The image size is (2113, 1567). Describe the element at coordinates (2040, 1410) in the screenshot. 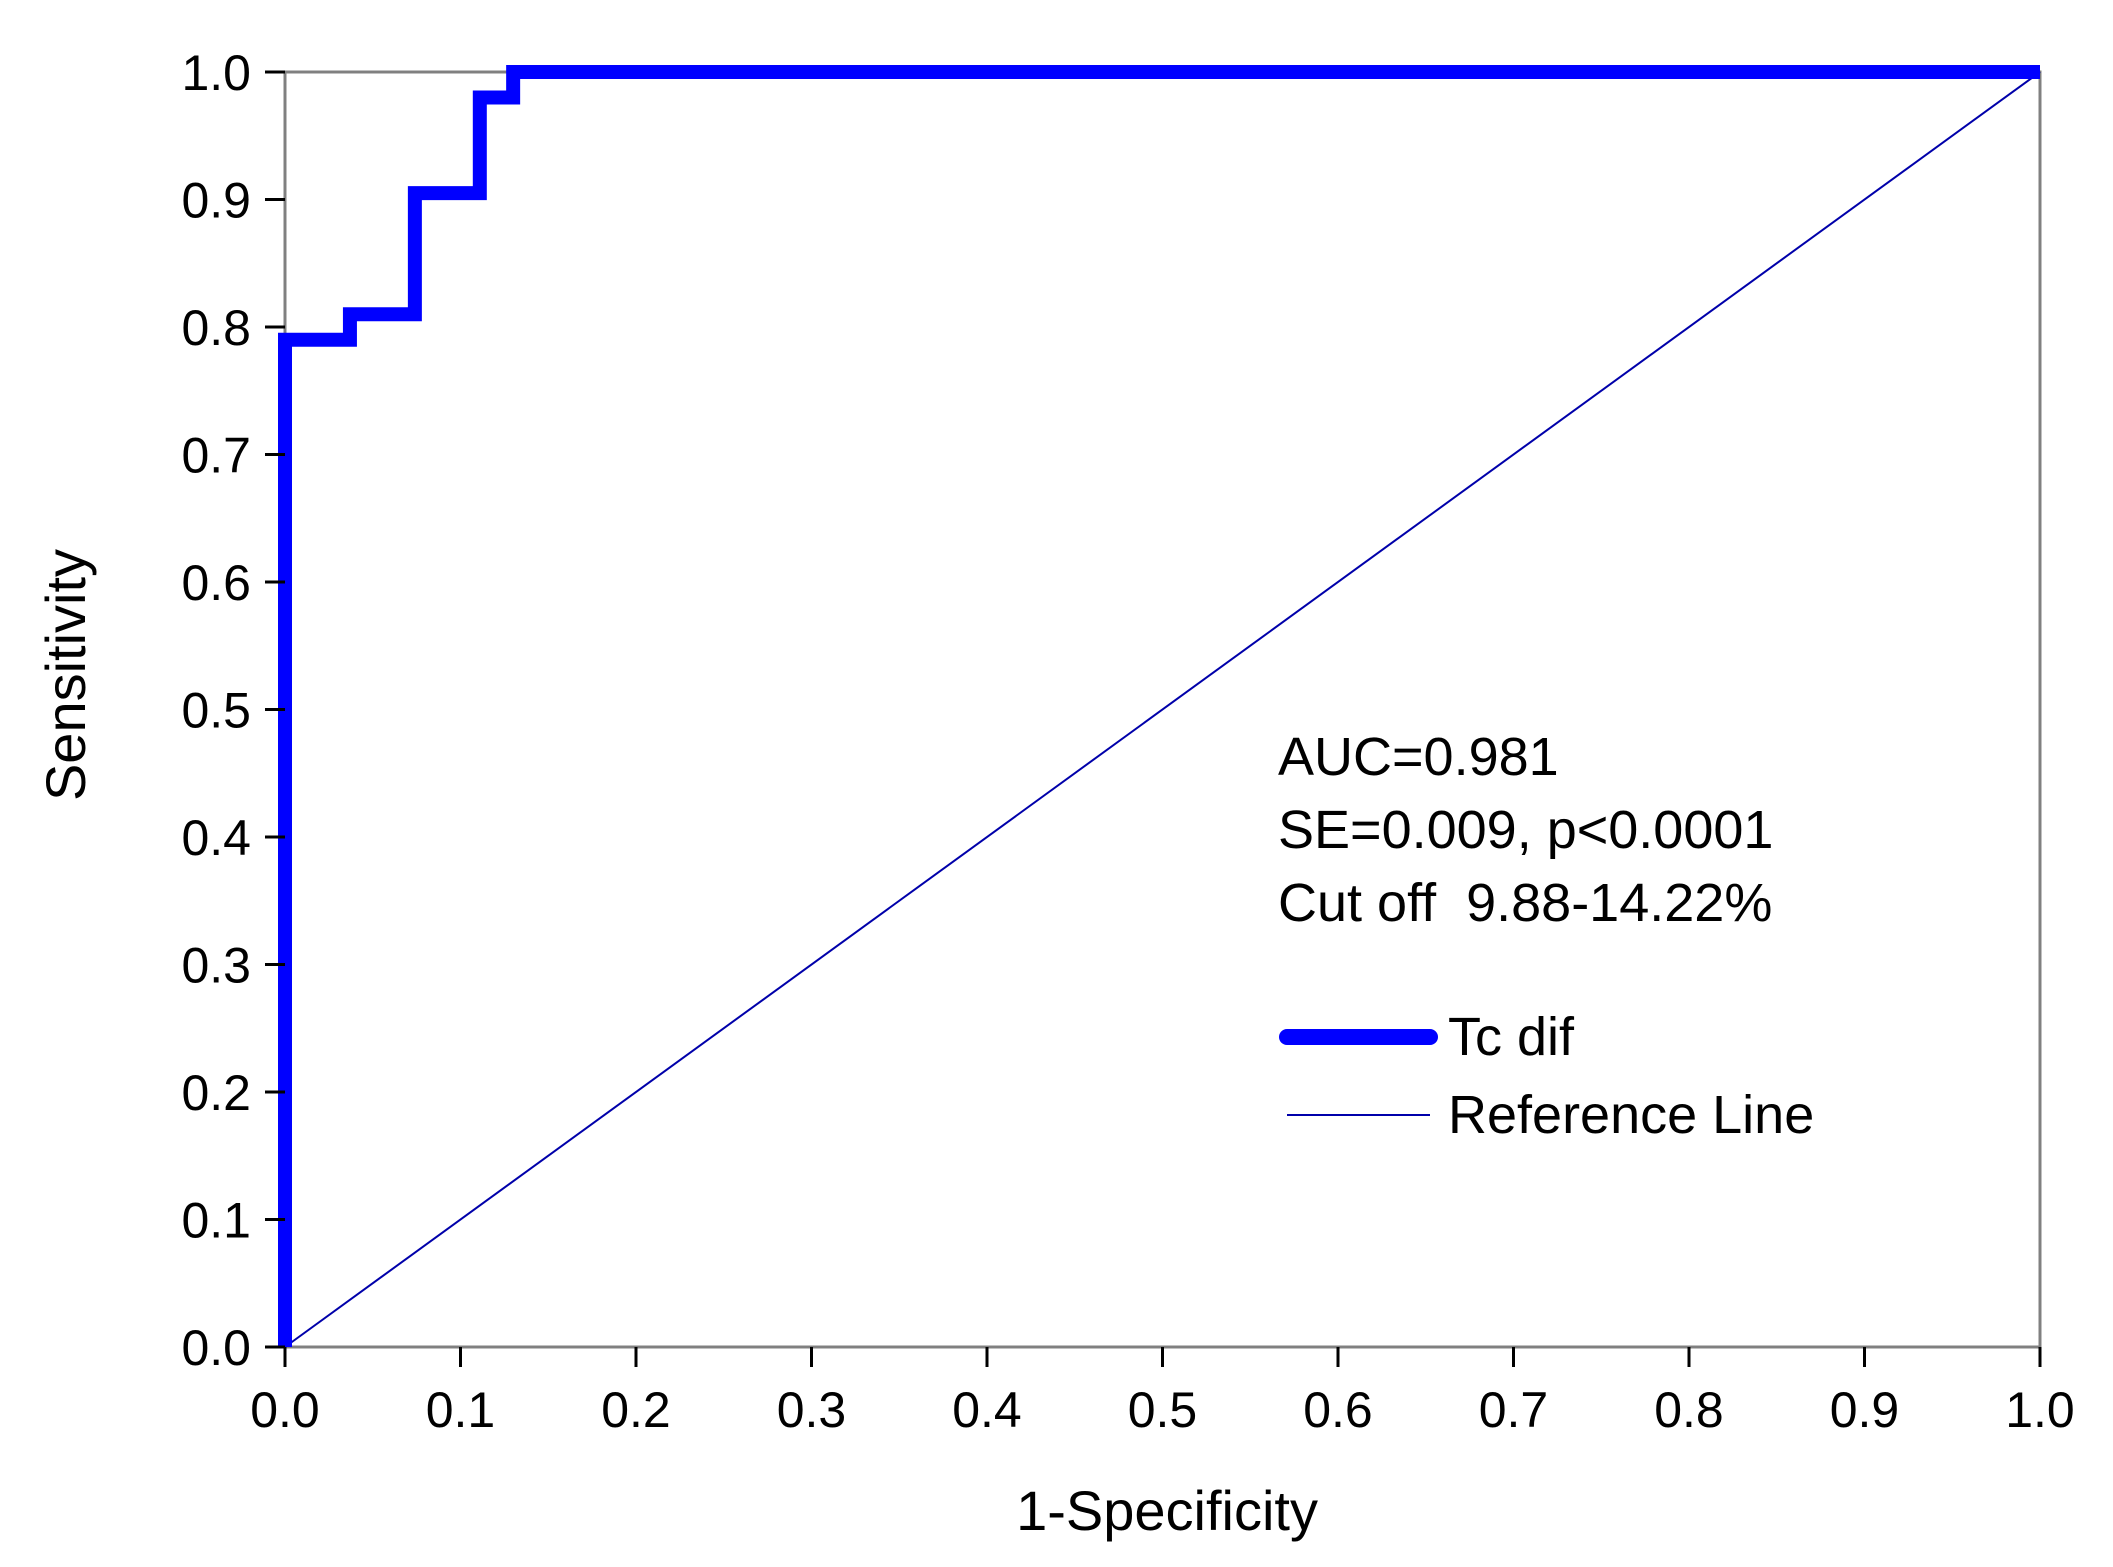

I see `x-tick-label: 1.0` at that location.